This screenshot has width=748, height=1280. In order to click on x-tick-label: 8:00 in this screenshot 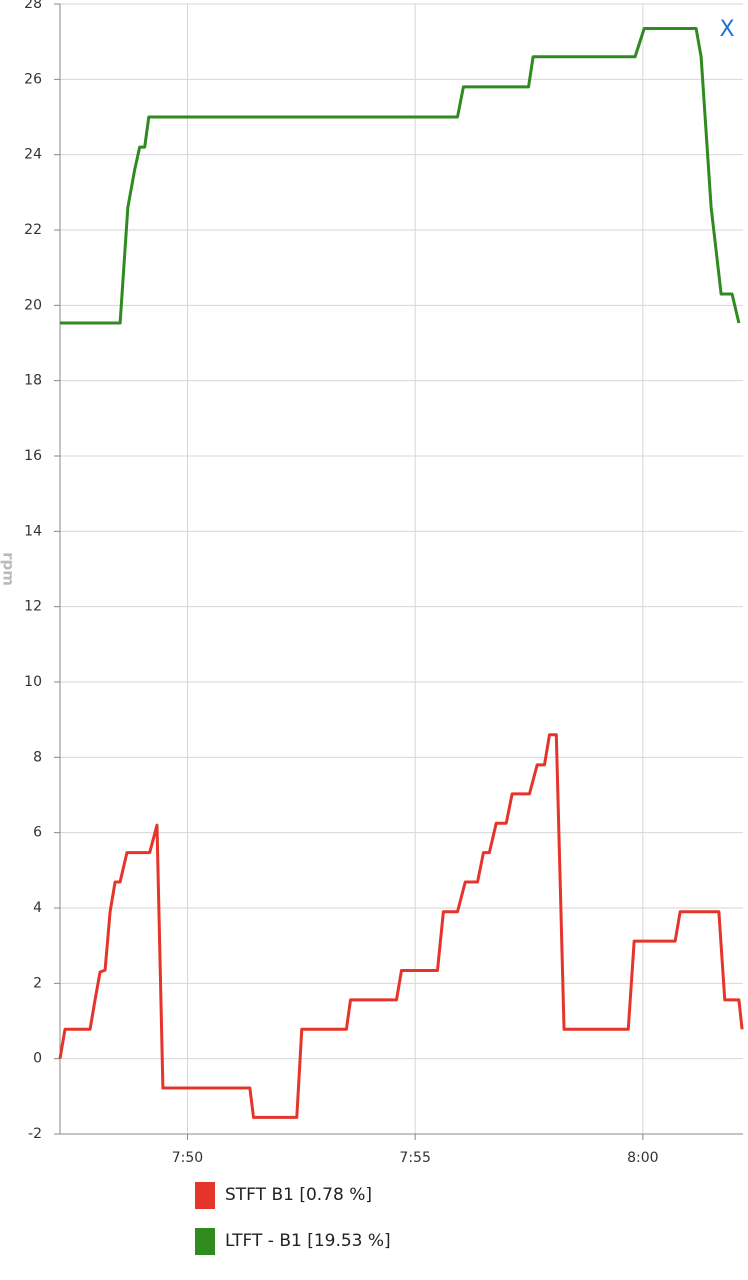, I will do `click(642, 1158)`.